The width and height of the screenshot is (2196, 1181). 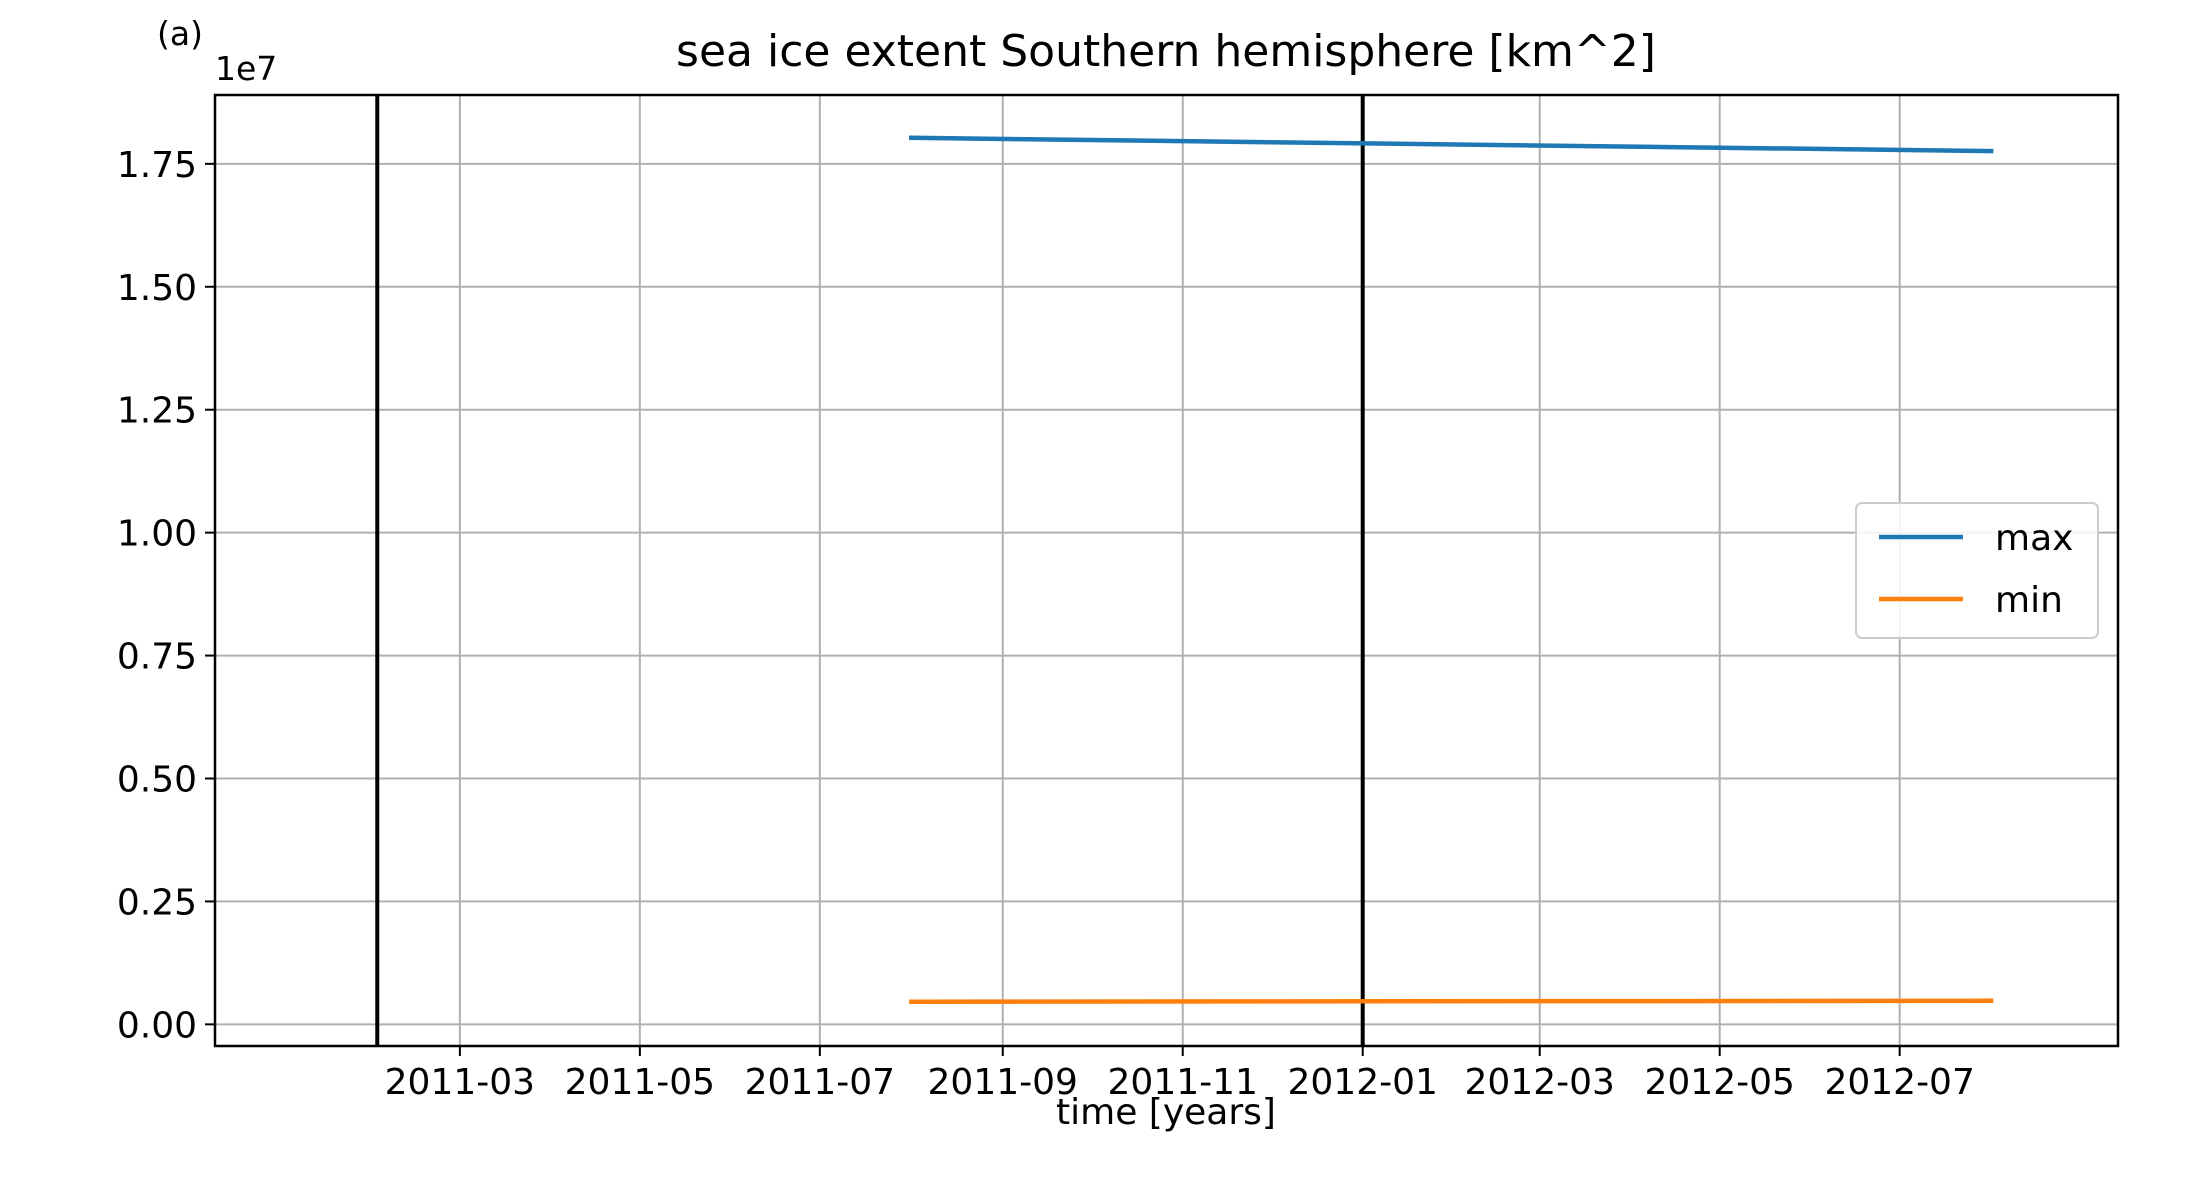 What do you see at coordinates (157, 1025) in the screenshot?
I see `y-tick-label: 0.00` at bounding box center [157, 1025].